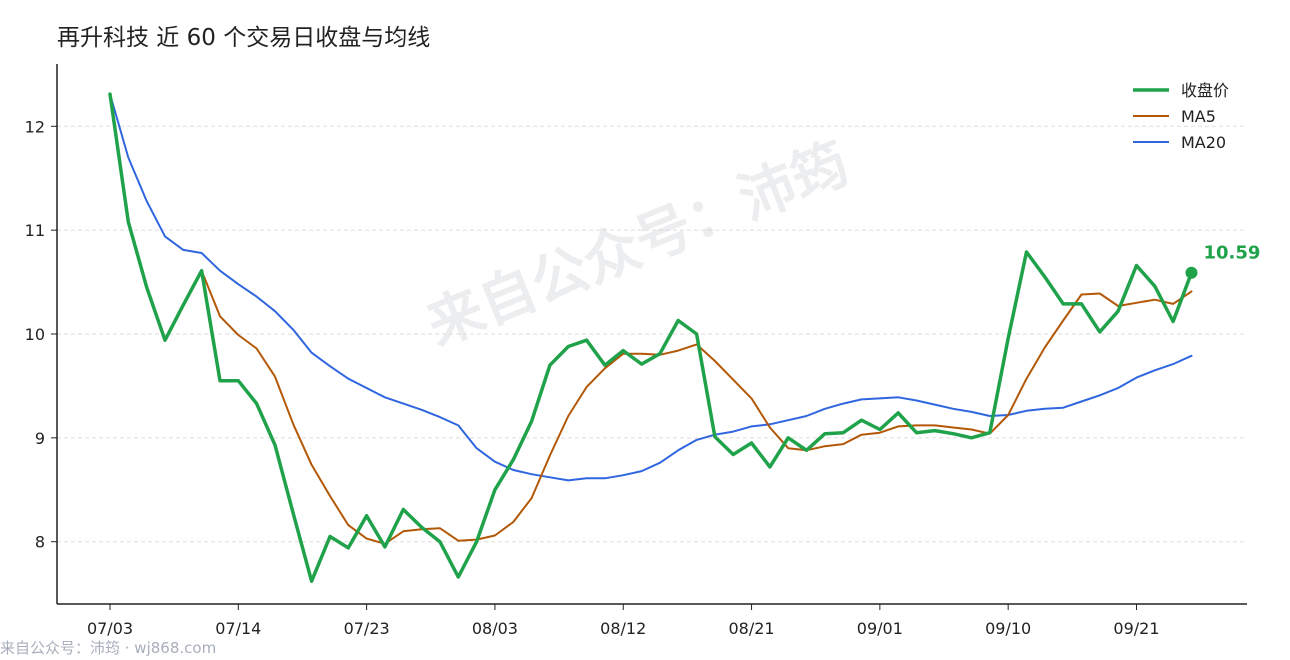 The width and height of the screenshot is (1290, 660). What do you see at coordinates (1205, 90) in the screenshot?
I see `legend-label: 收盘价` at bounding box center [1205, 90].